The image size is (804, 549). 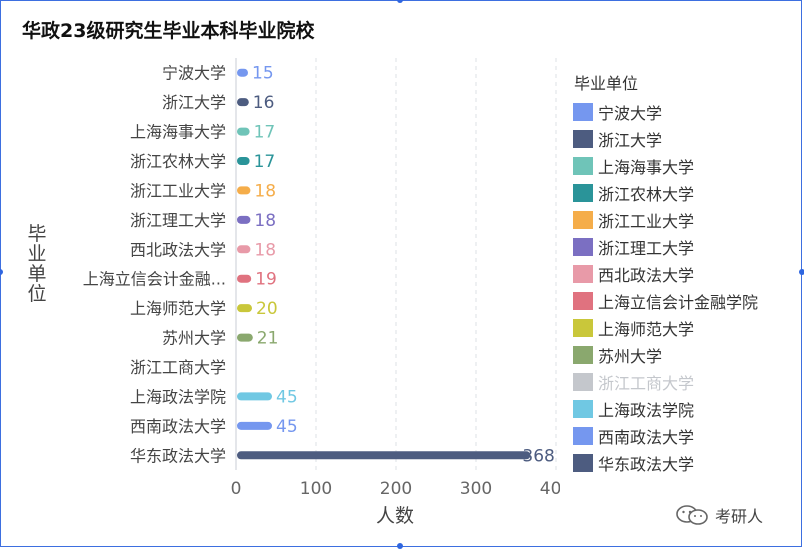 I want to click on resize-handle-right, so click(x=801, y=272).